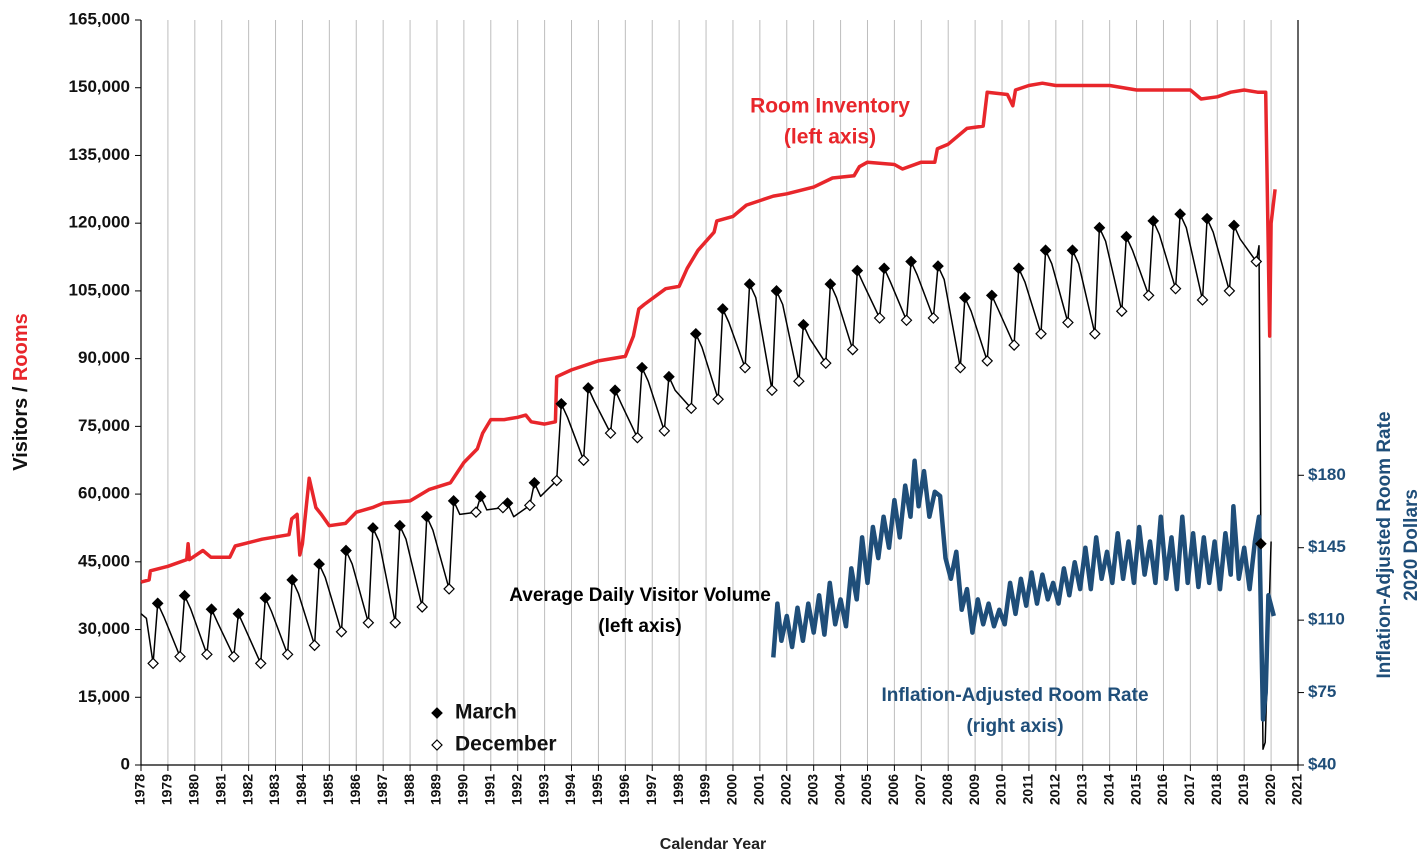  What do you see at coordinates (812, 789) in the screenshot?
I see `x-tick-label: 2003` at bounding box center [812, 789].